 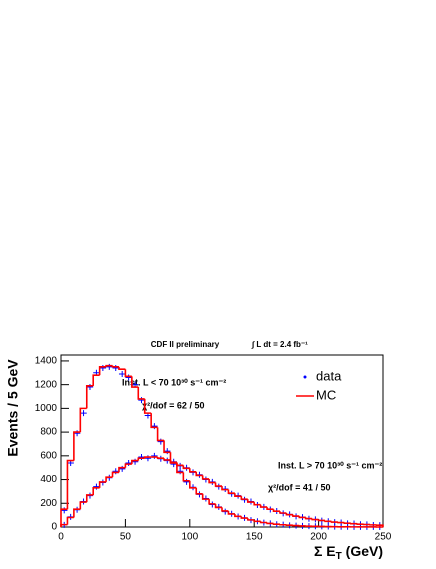 What do you see at coordinates (46, 384) in the screenshot?
I see `y-tick-label: 1200` at bounding box center [46, 384].